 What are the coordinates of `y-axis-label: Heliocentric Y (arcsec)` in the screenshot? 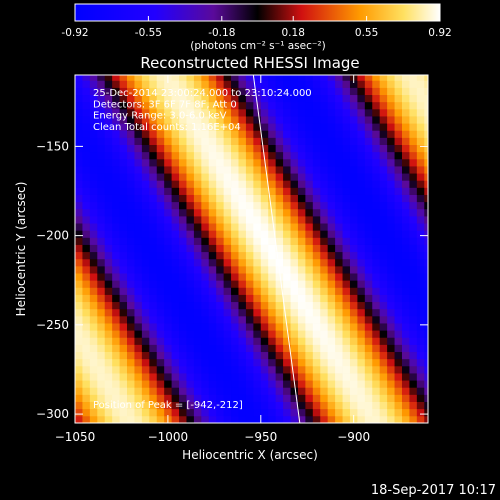 It's located at (21, 249).